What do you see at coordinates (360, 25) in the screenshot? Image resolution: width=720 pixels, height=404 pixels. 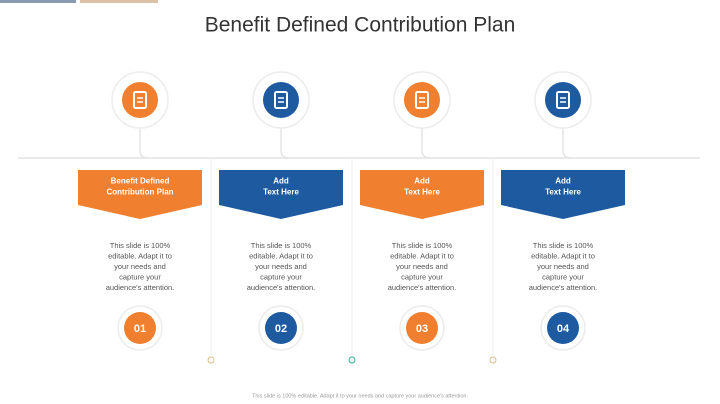 I see `title: Benefit Defined Contribution Plan` at bounding box center [360, 25].